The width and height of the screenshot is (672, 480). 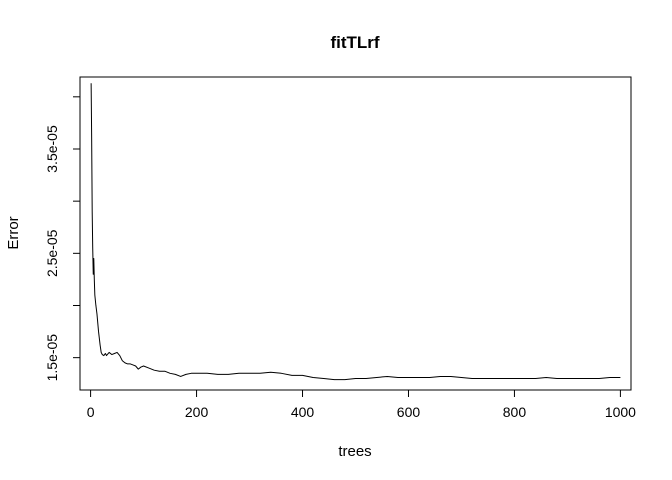 What do you see at coordinates (91, 412) in the screenshot?
I see `x-tick-label: 0` at bounding box center [91, 412].